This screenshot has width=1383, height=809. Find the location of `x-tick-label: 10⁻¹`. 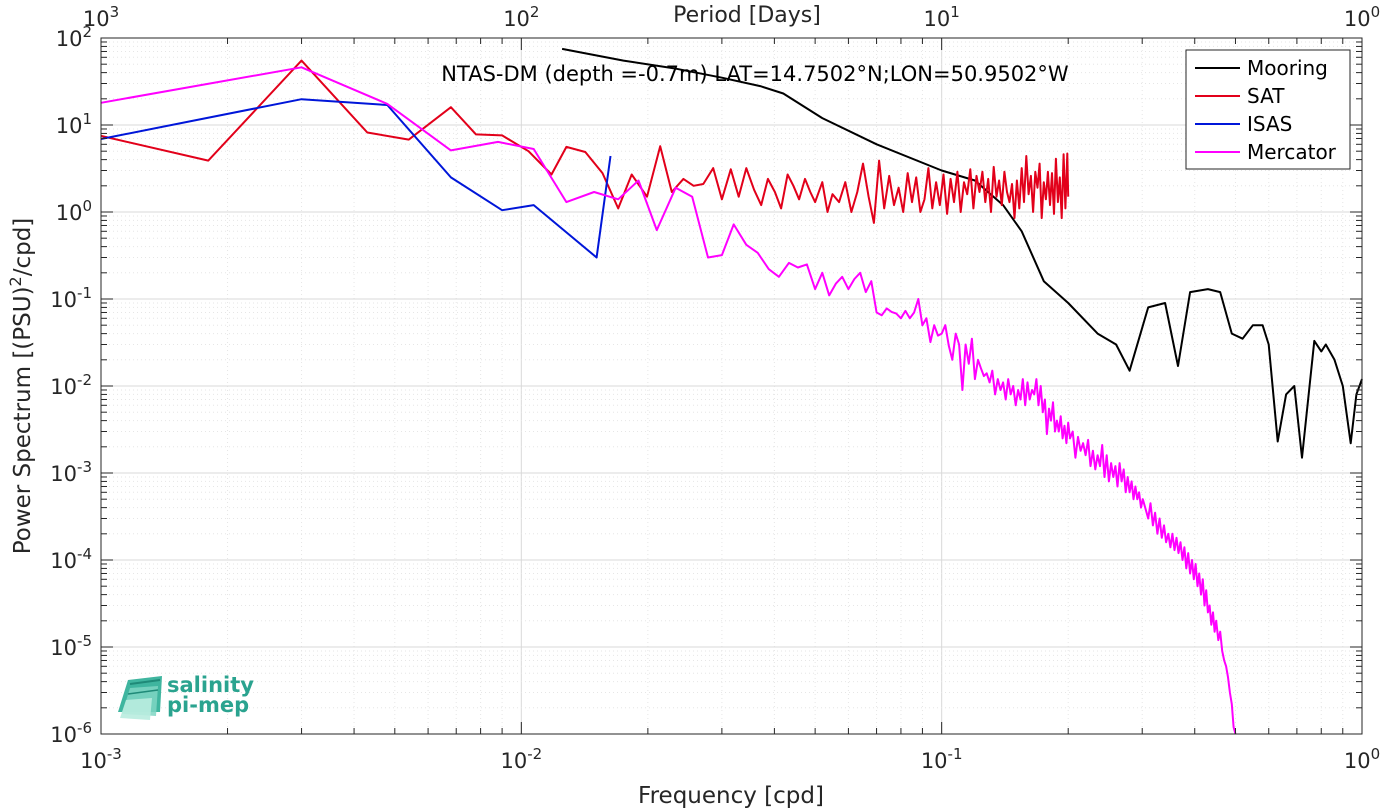

x-tick-label: 10⁻¹ is located at coordinates (942, 759).